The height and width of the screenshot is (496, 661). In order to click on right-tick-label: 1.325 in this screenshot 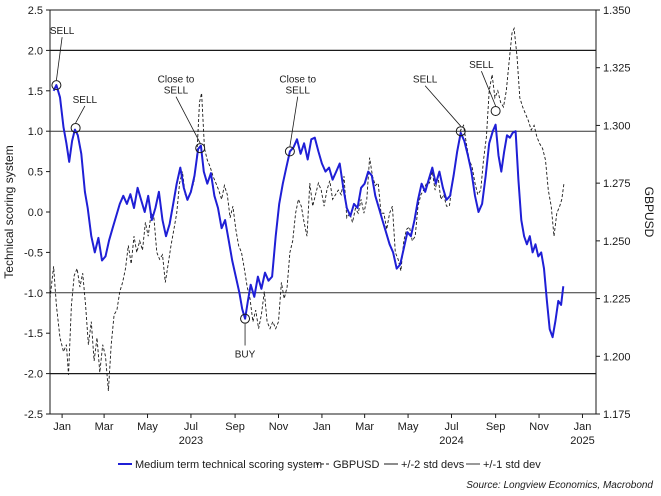, I will do `click(617, 69)`.